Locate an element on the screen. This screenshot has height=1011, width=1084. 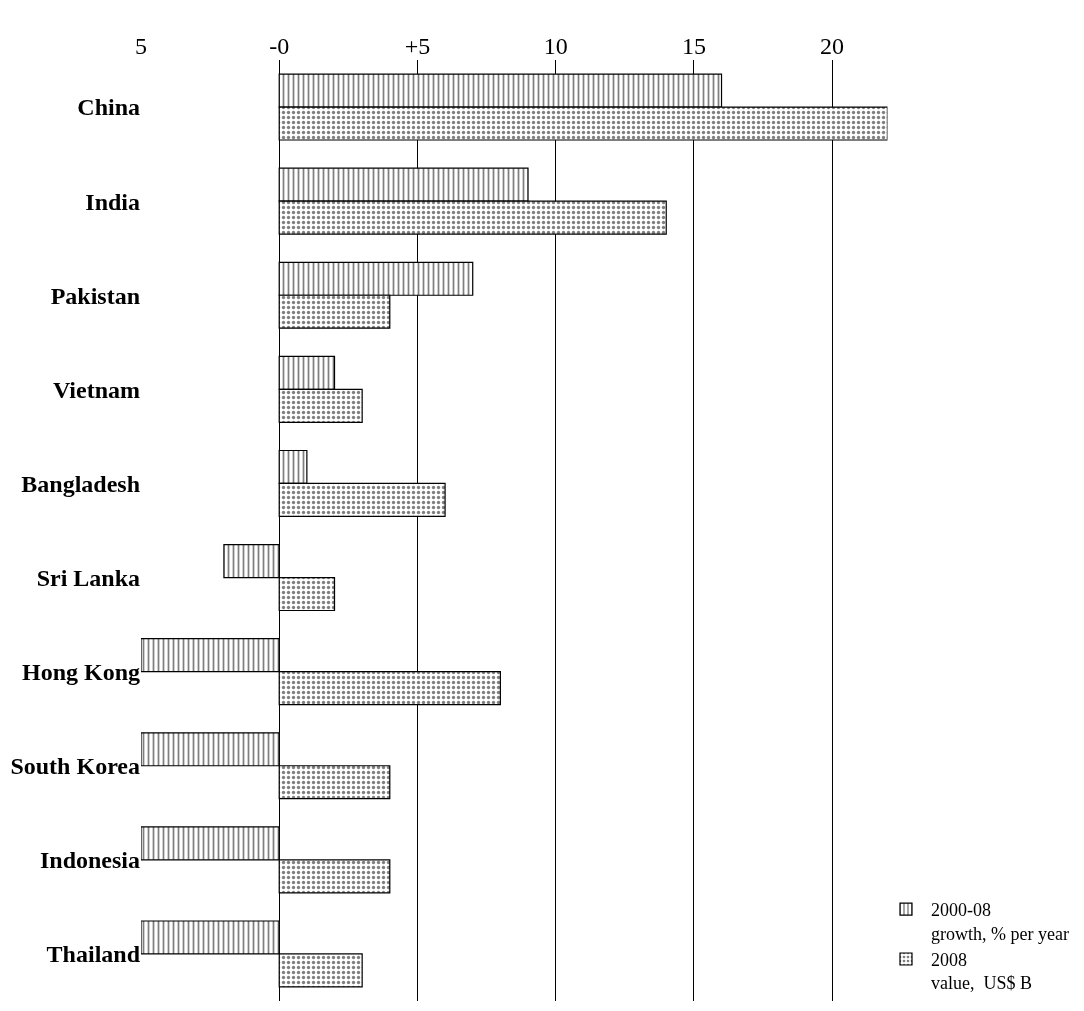
text: 2000-08 growth, % per year is located at coordinates (1000, 922).